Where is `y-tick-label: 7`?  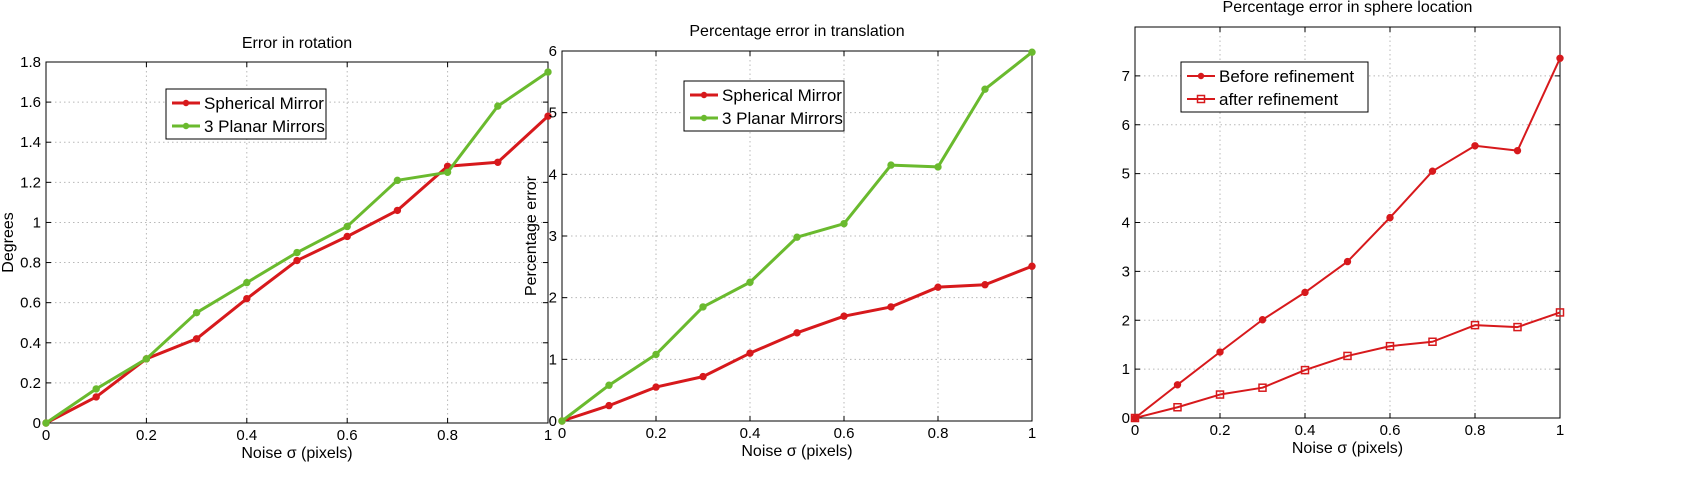 y-tick-label: 7 is located at coordinates (1126, 76).